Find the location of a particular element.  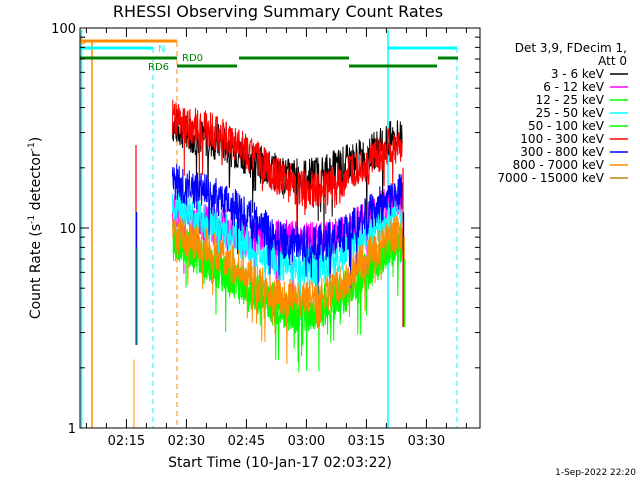

y-tick-label: 10 is located at coordinates (67, 229).